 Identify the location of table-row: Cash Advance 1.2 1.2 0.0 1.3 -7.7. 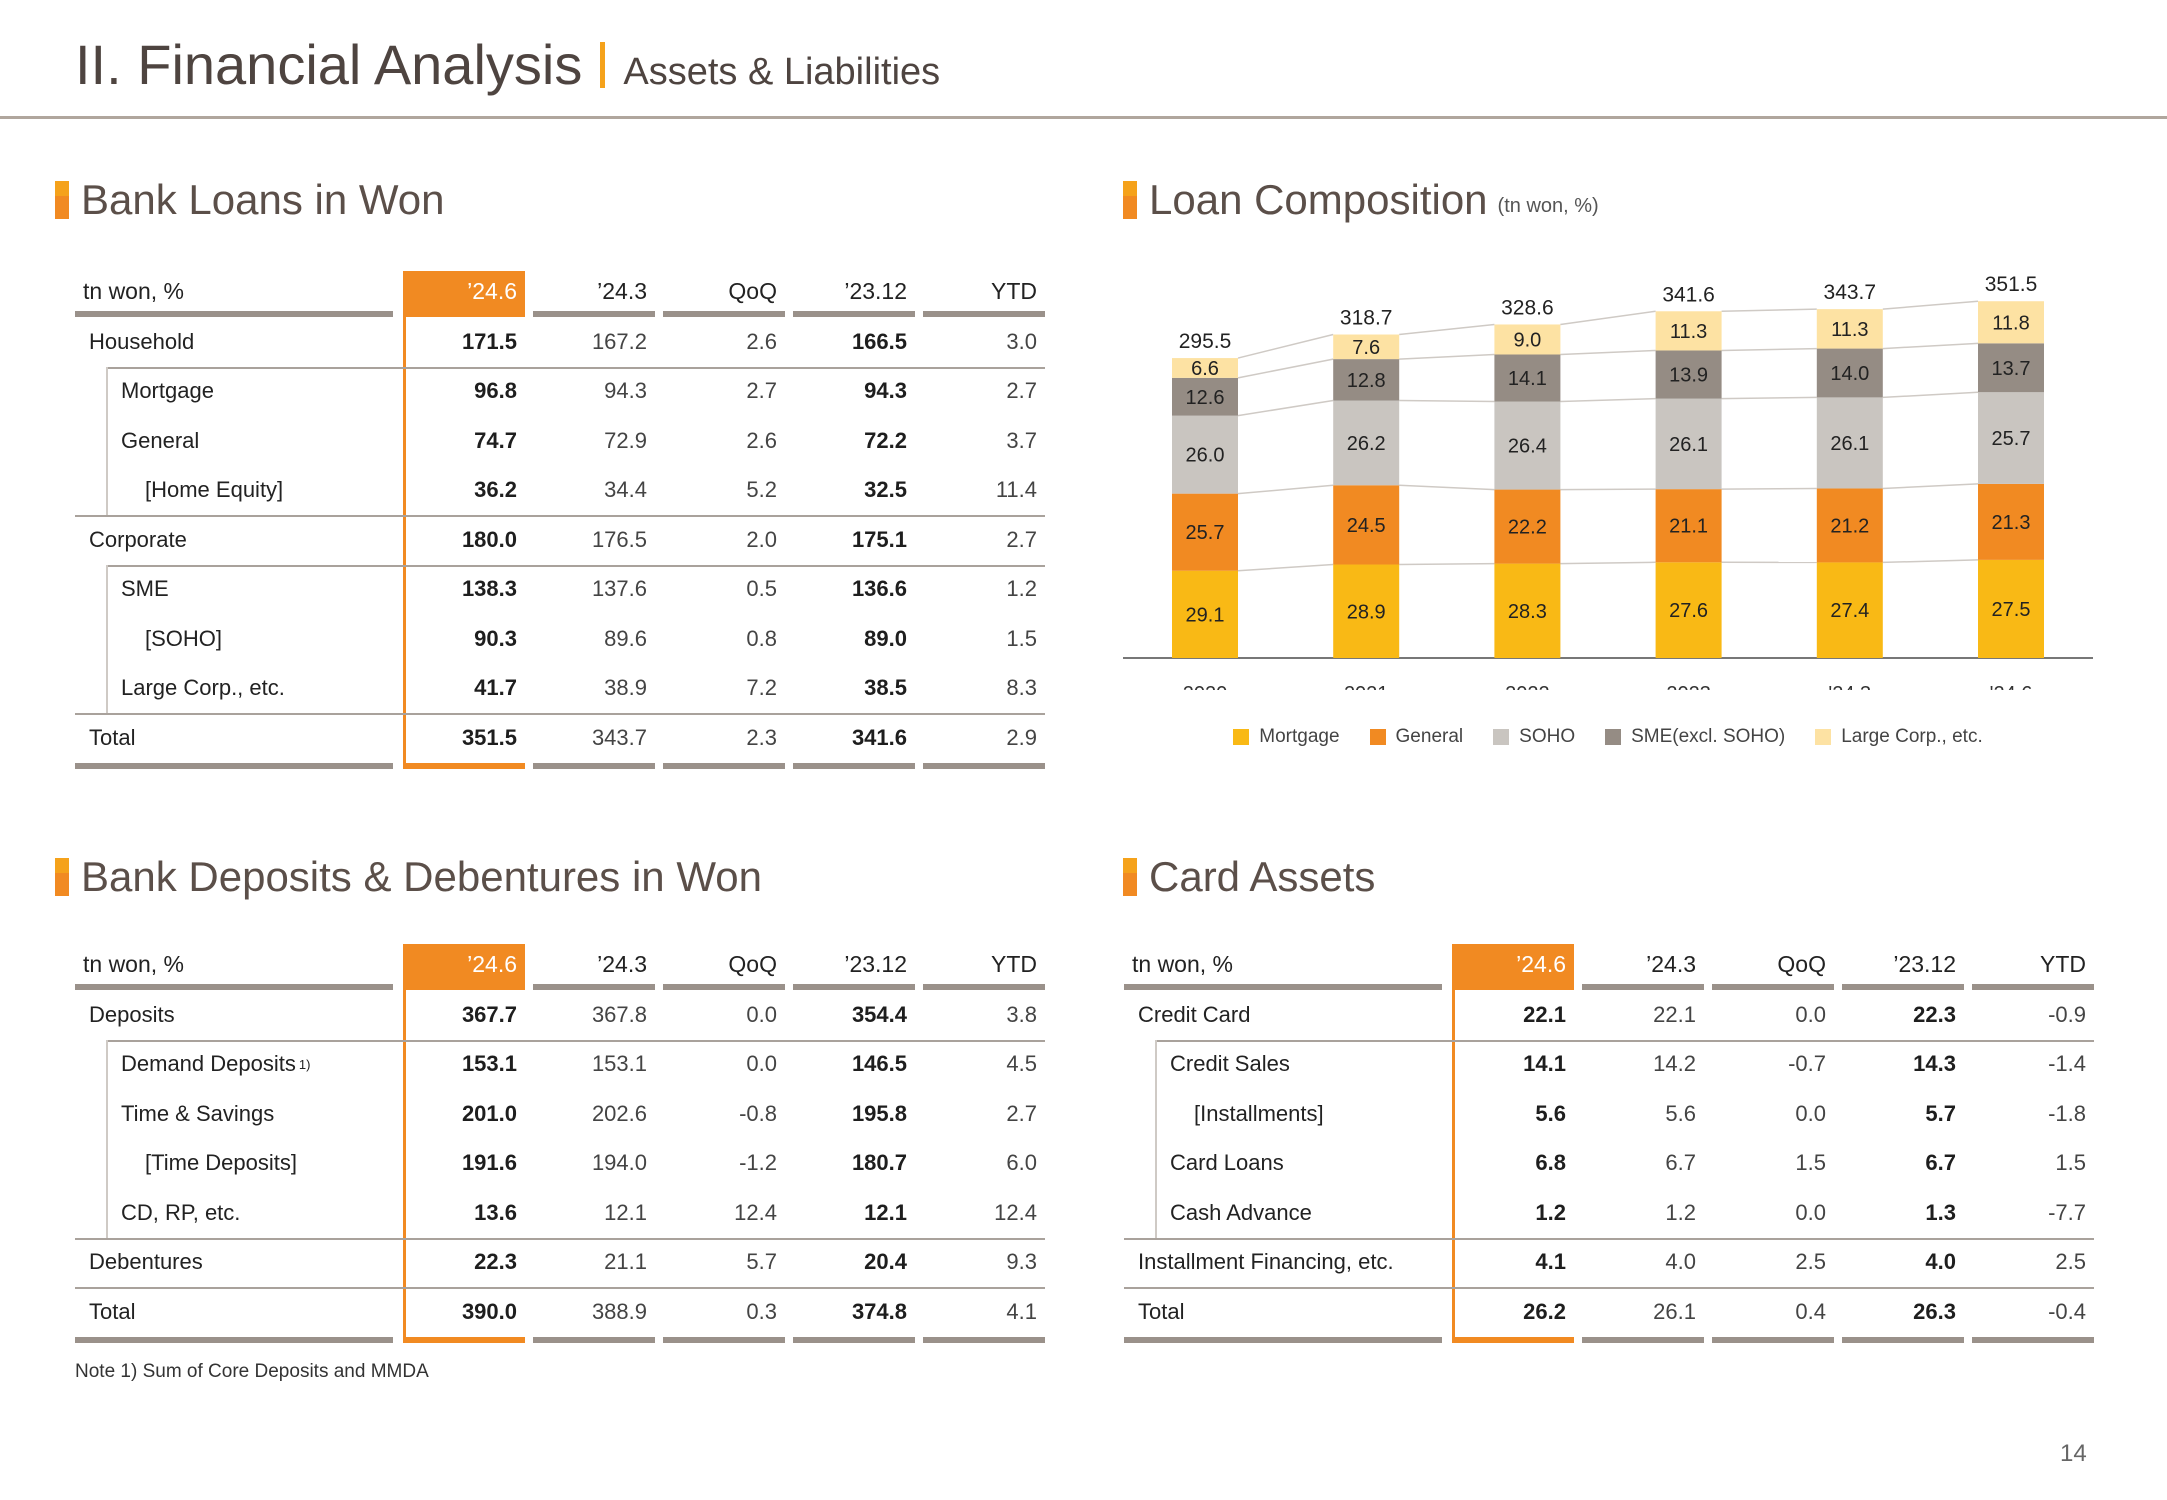
(1609, 1213).